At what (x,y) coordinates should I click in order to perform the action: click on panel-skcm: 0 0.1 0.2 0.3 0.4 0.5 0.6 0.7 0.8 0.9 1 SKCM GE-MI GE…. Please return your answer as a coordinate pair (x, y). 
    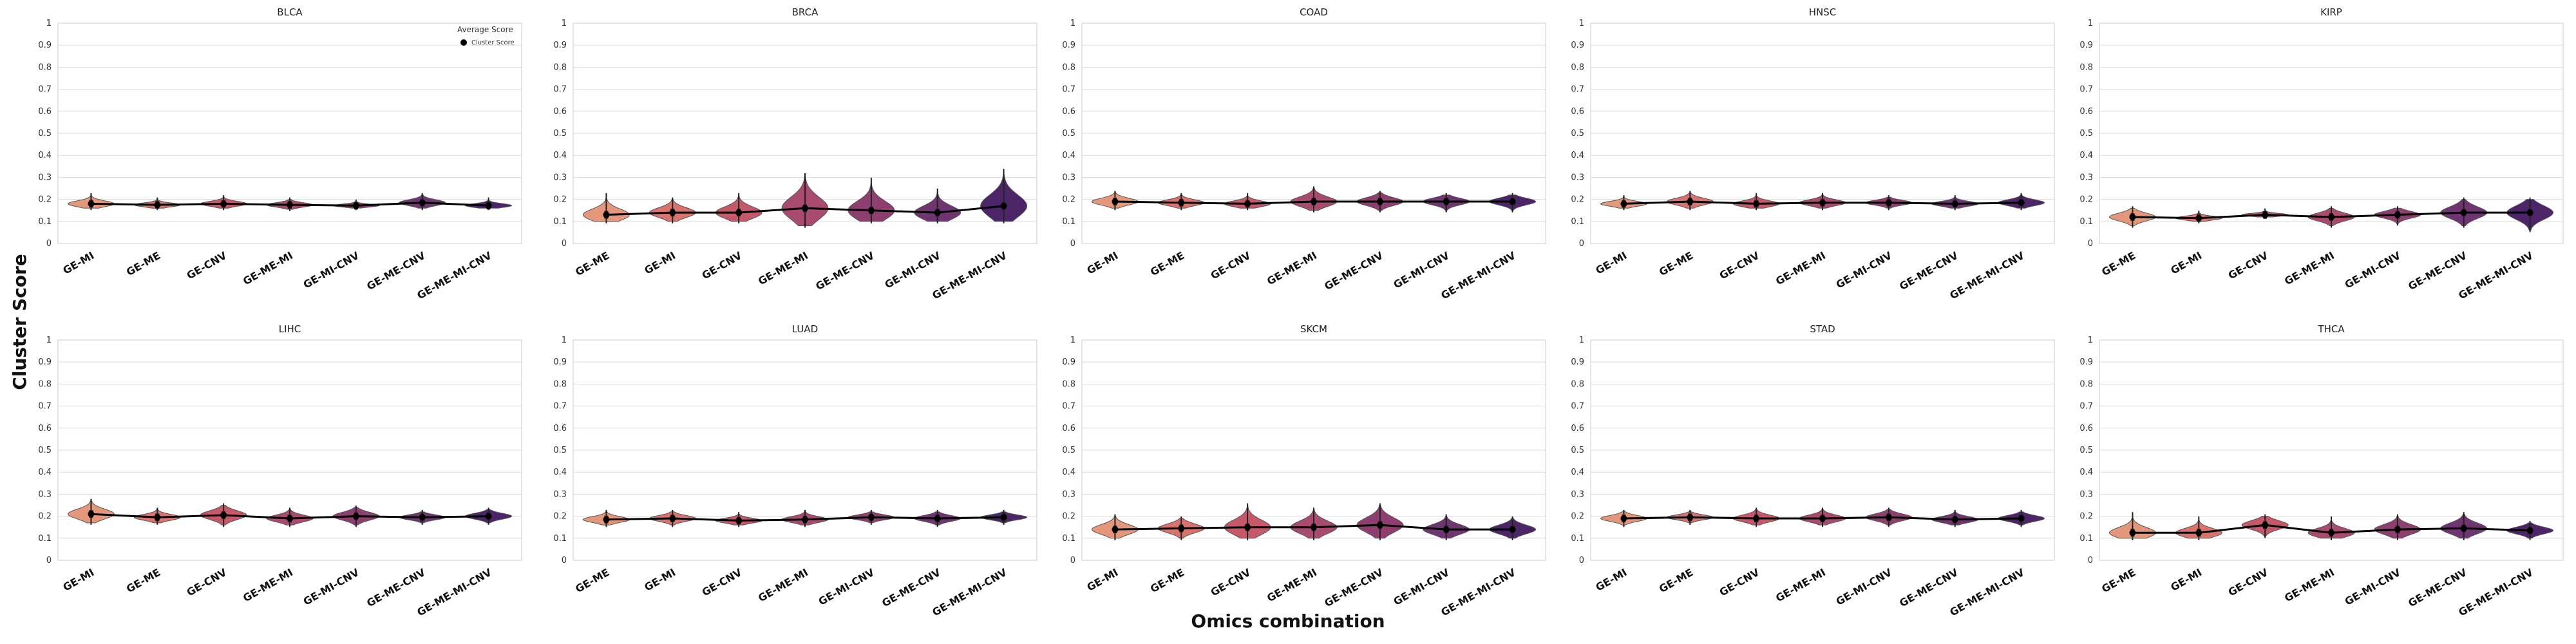
    Looking at the image, I should click on (1304, 471).